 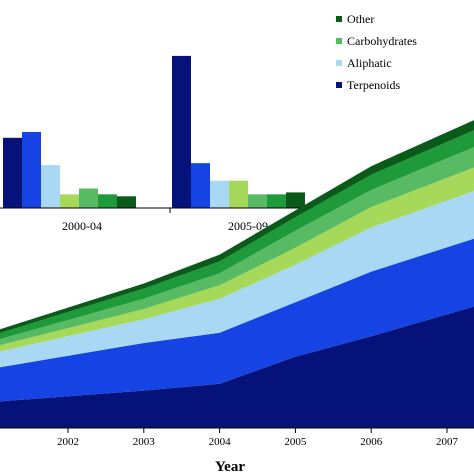 I want to click on area-x-tick-label: 2005, so click(x=295, y=442).